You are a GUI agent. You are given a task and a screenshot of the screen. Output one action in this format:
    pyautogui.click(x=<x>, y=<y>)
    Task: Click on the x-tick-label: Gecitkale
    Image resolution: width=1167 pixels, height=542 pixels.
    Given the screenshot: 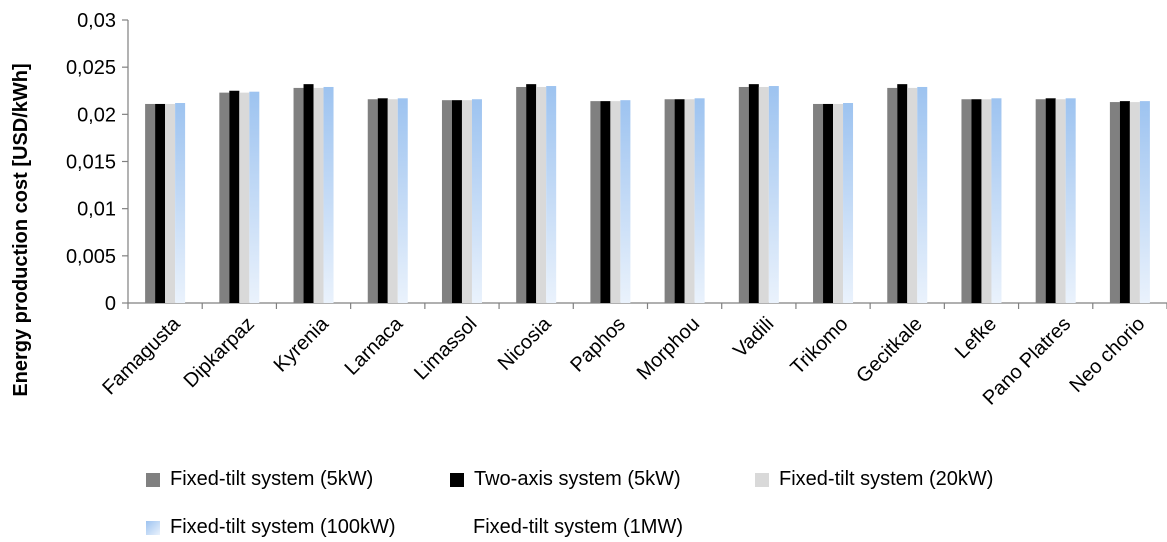 What is the action you would take?
    pyautogui.click(x=889, y=350)
    